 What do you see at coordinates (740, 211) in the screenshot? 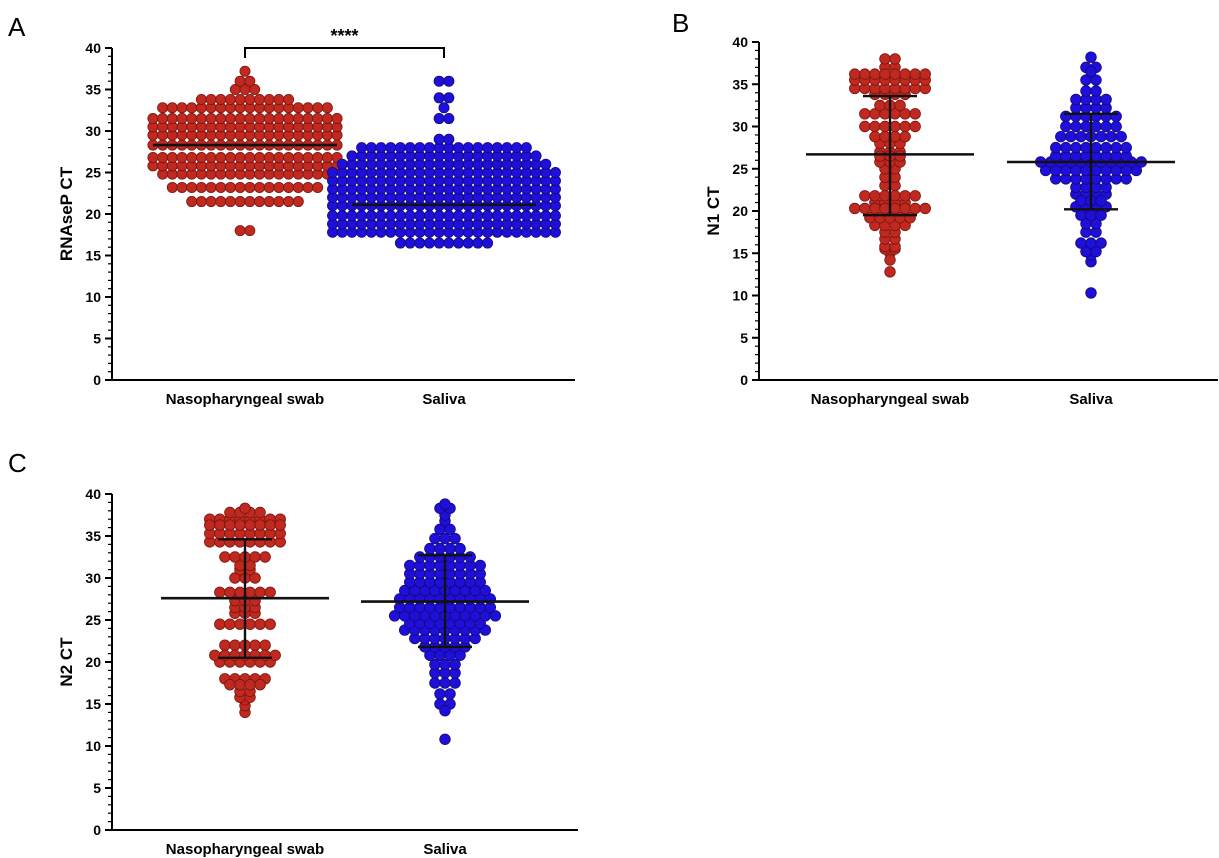
I see `y-tick-label-b: 20` at bounding box center [740, 211].